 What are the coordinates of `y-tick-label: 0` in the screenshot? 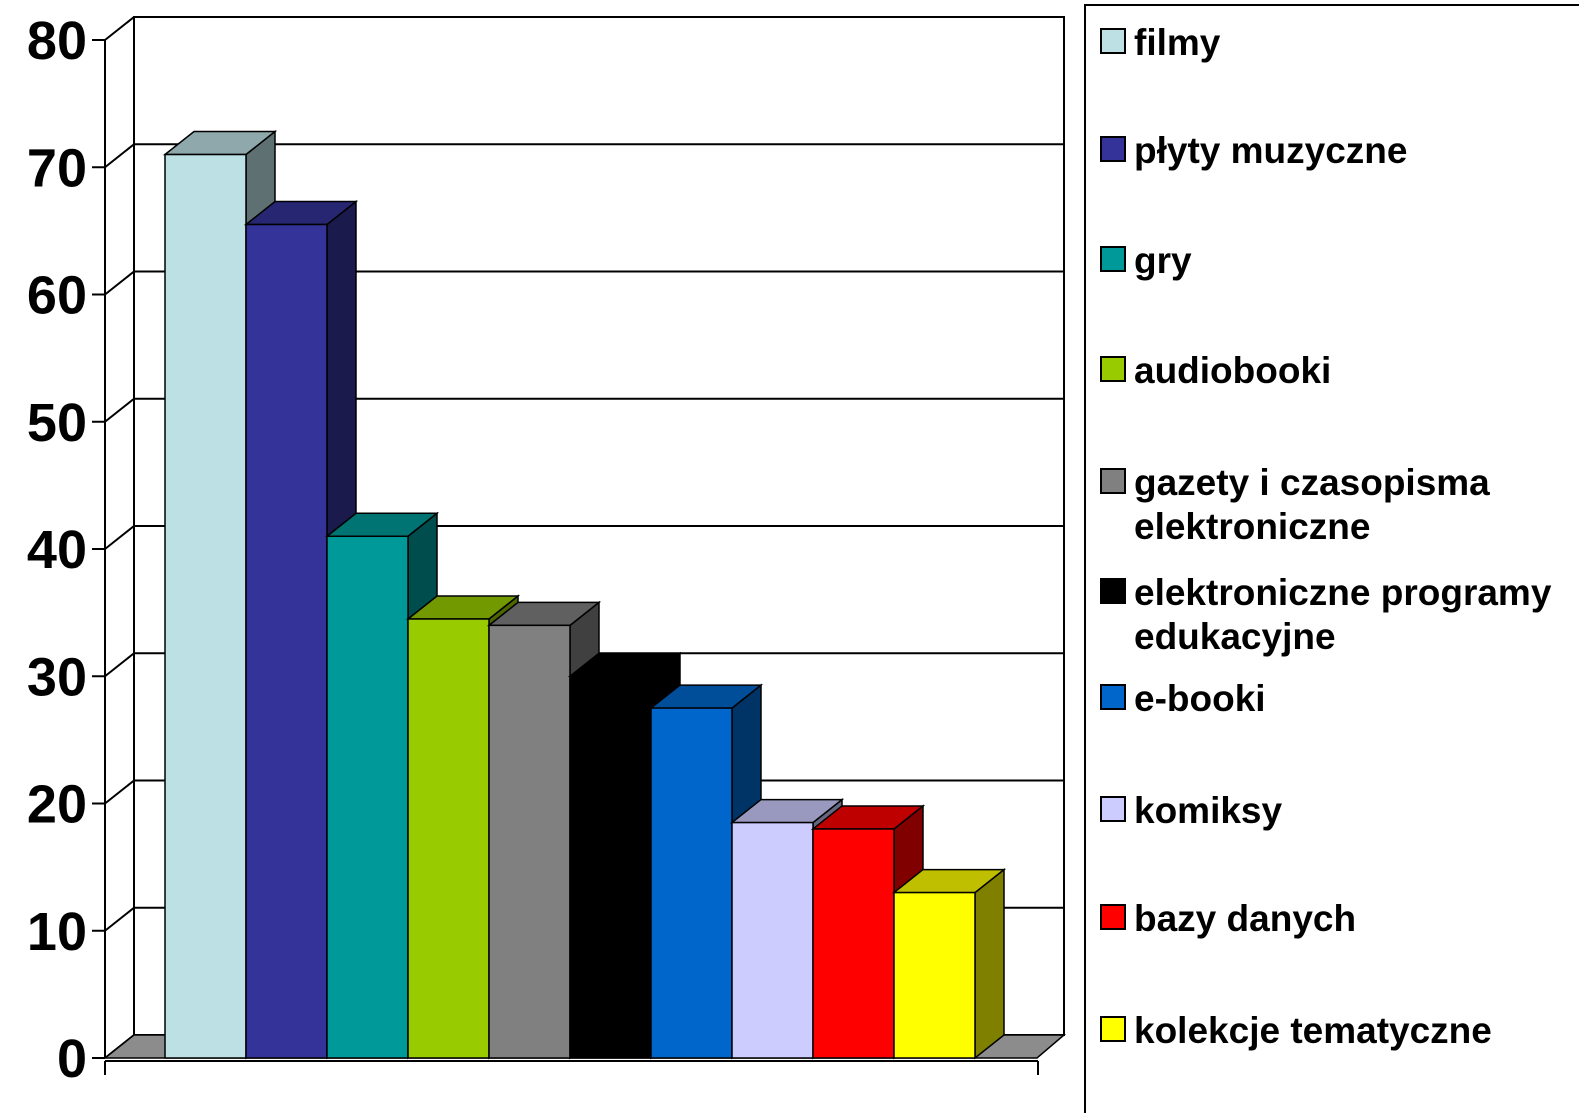 It's located at (72, 1059).